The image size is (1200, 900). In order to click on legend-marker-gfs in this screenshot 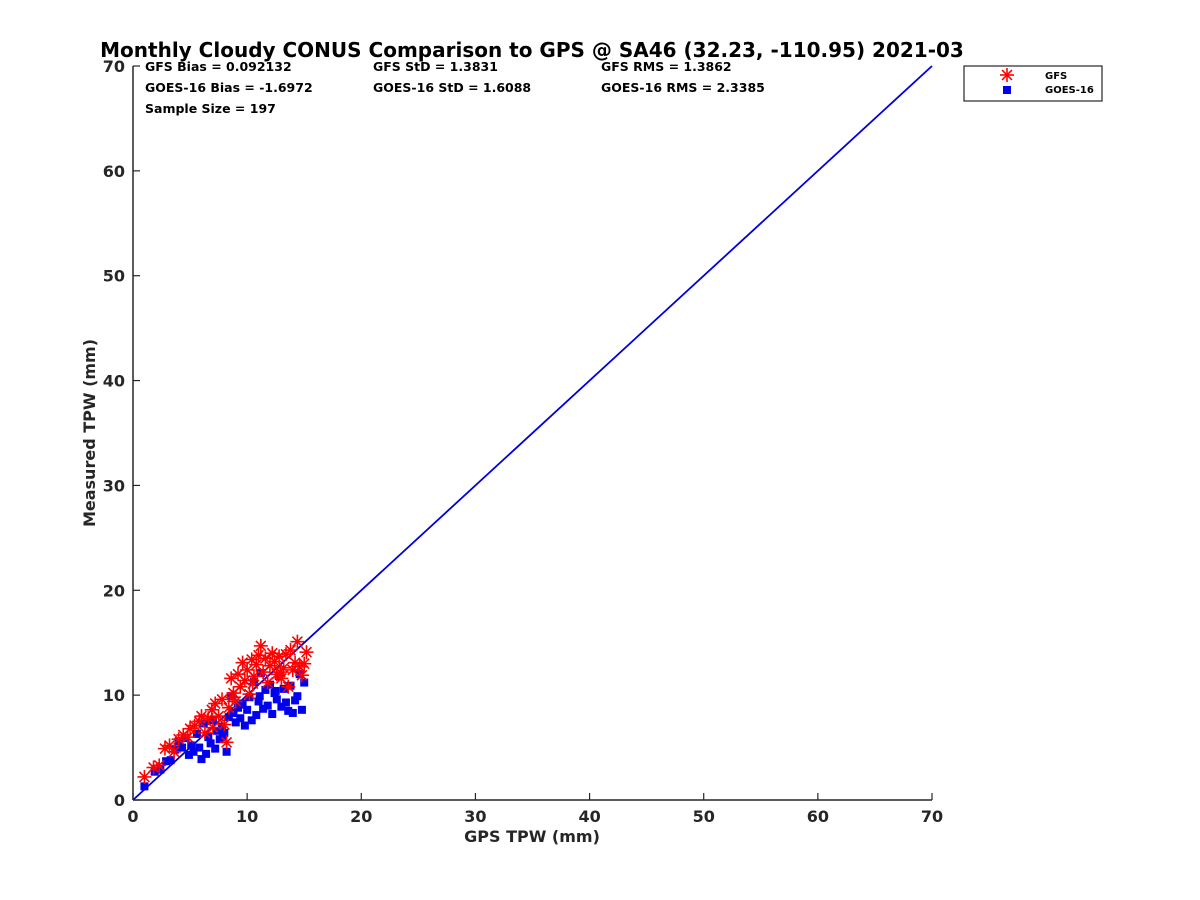, I will do `click(1007, 75)`.